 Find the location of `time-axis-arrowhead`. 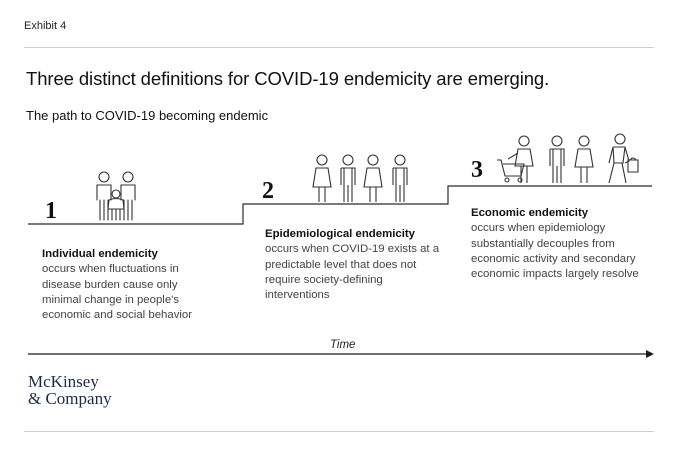

time-axis-arrowhead is located at coordinates (650, 354).